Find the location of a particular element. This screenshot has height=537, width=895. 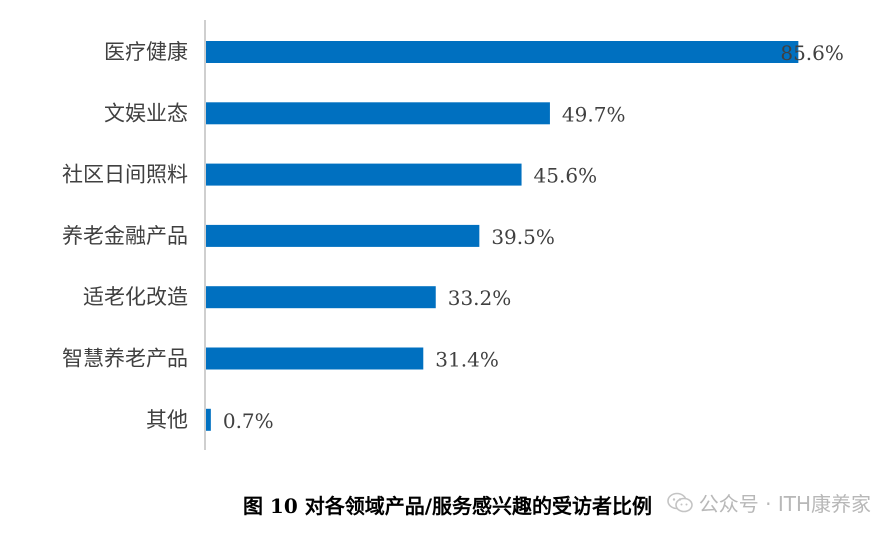

category-label: 医疗健康 is located at coordinates (146, 52).